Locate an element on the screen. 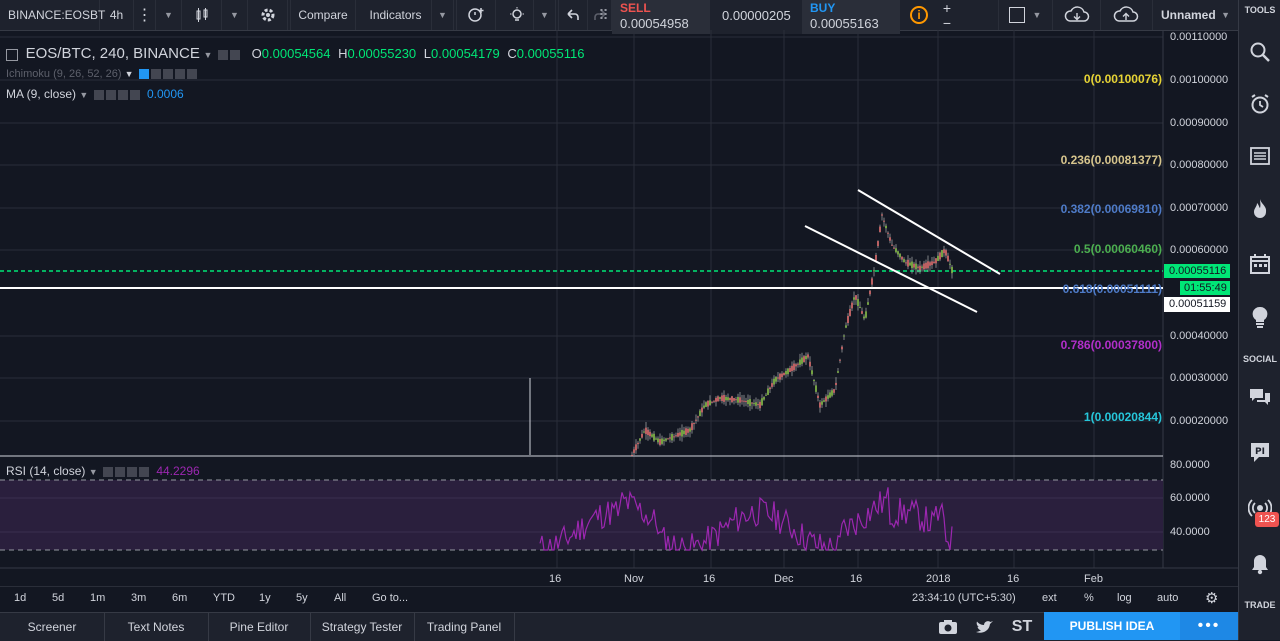 Image resolution: width=1280 pixels, height=641 pixels. ma-add-icon is located at coordinates (122, 94).